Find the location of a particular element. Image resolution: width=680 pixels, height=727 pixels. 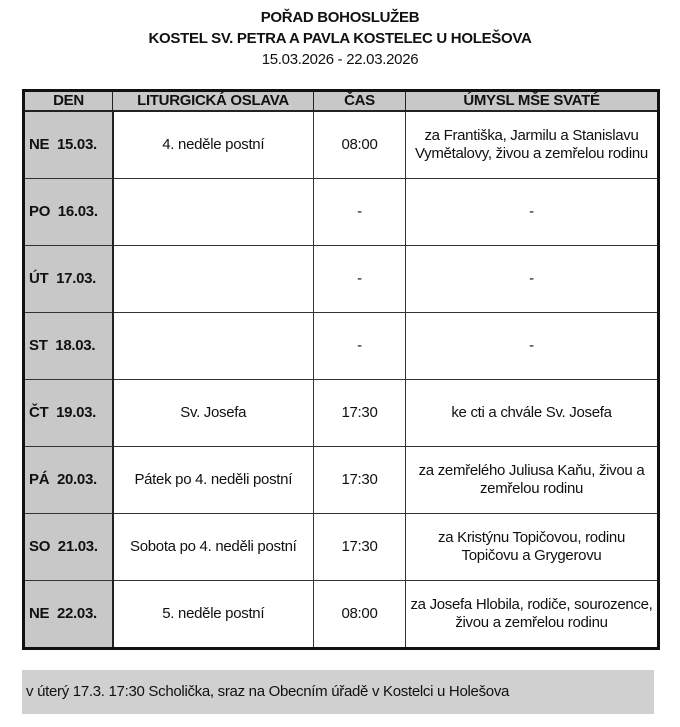

table-row: ST 18.03. - - is located at coordinates (341, 346).